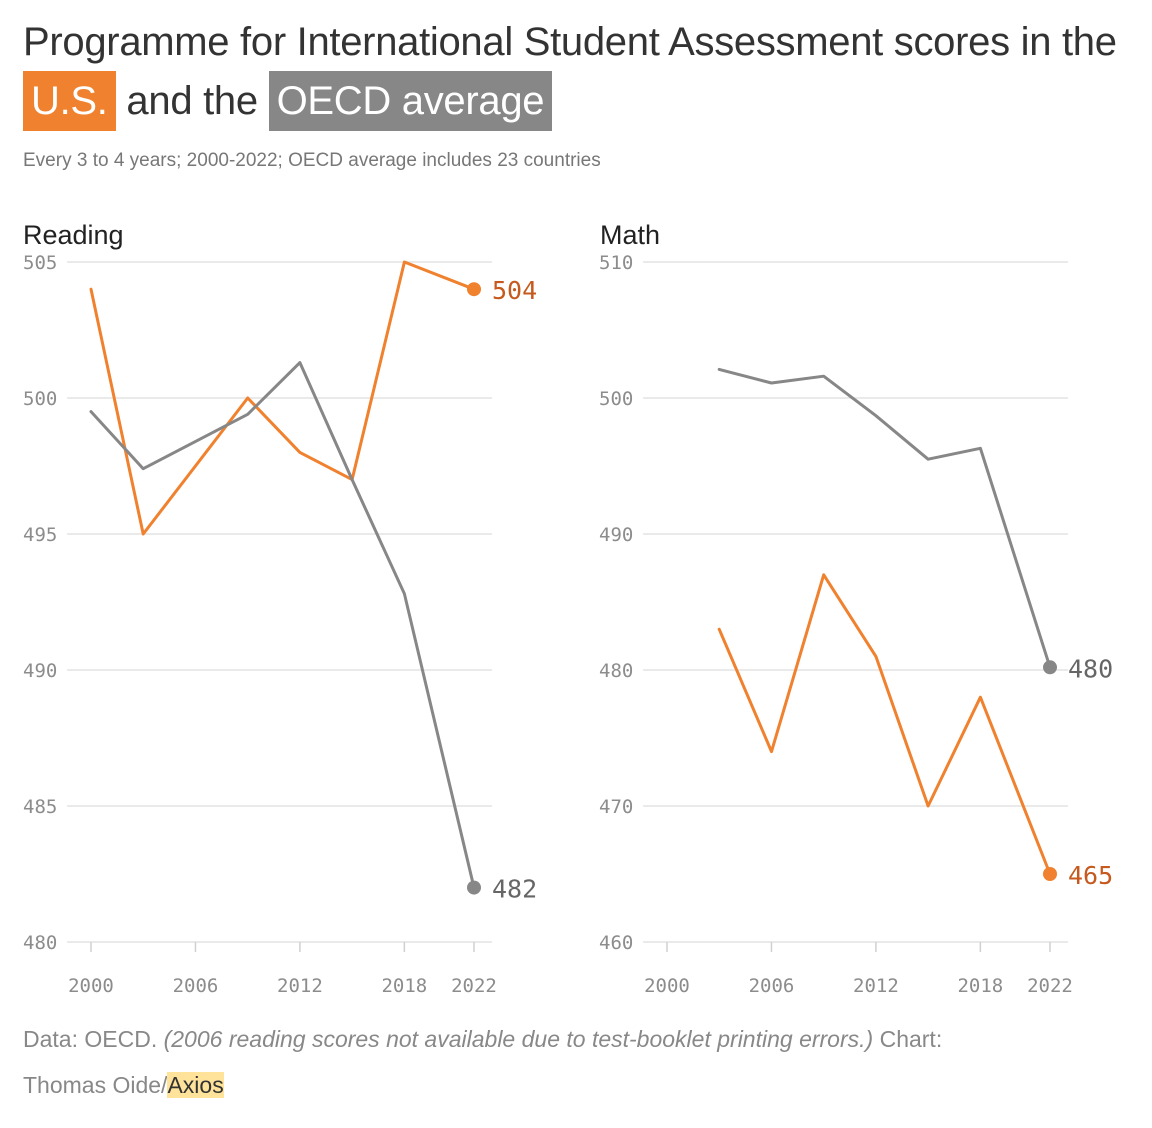 Image resolution: width=1152 pixels, height=1128 pixels. I want to click on oecd-end-label: 480, so click(1090, 668).